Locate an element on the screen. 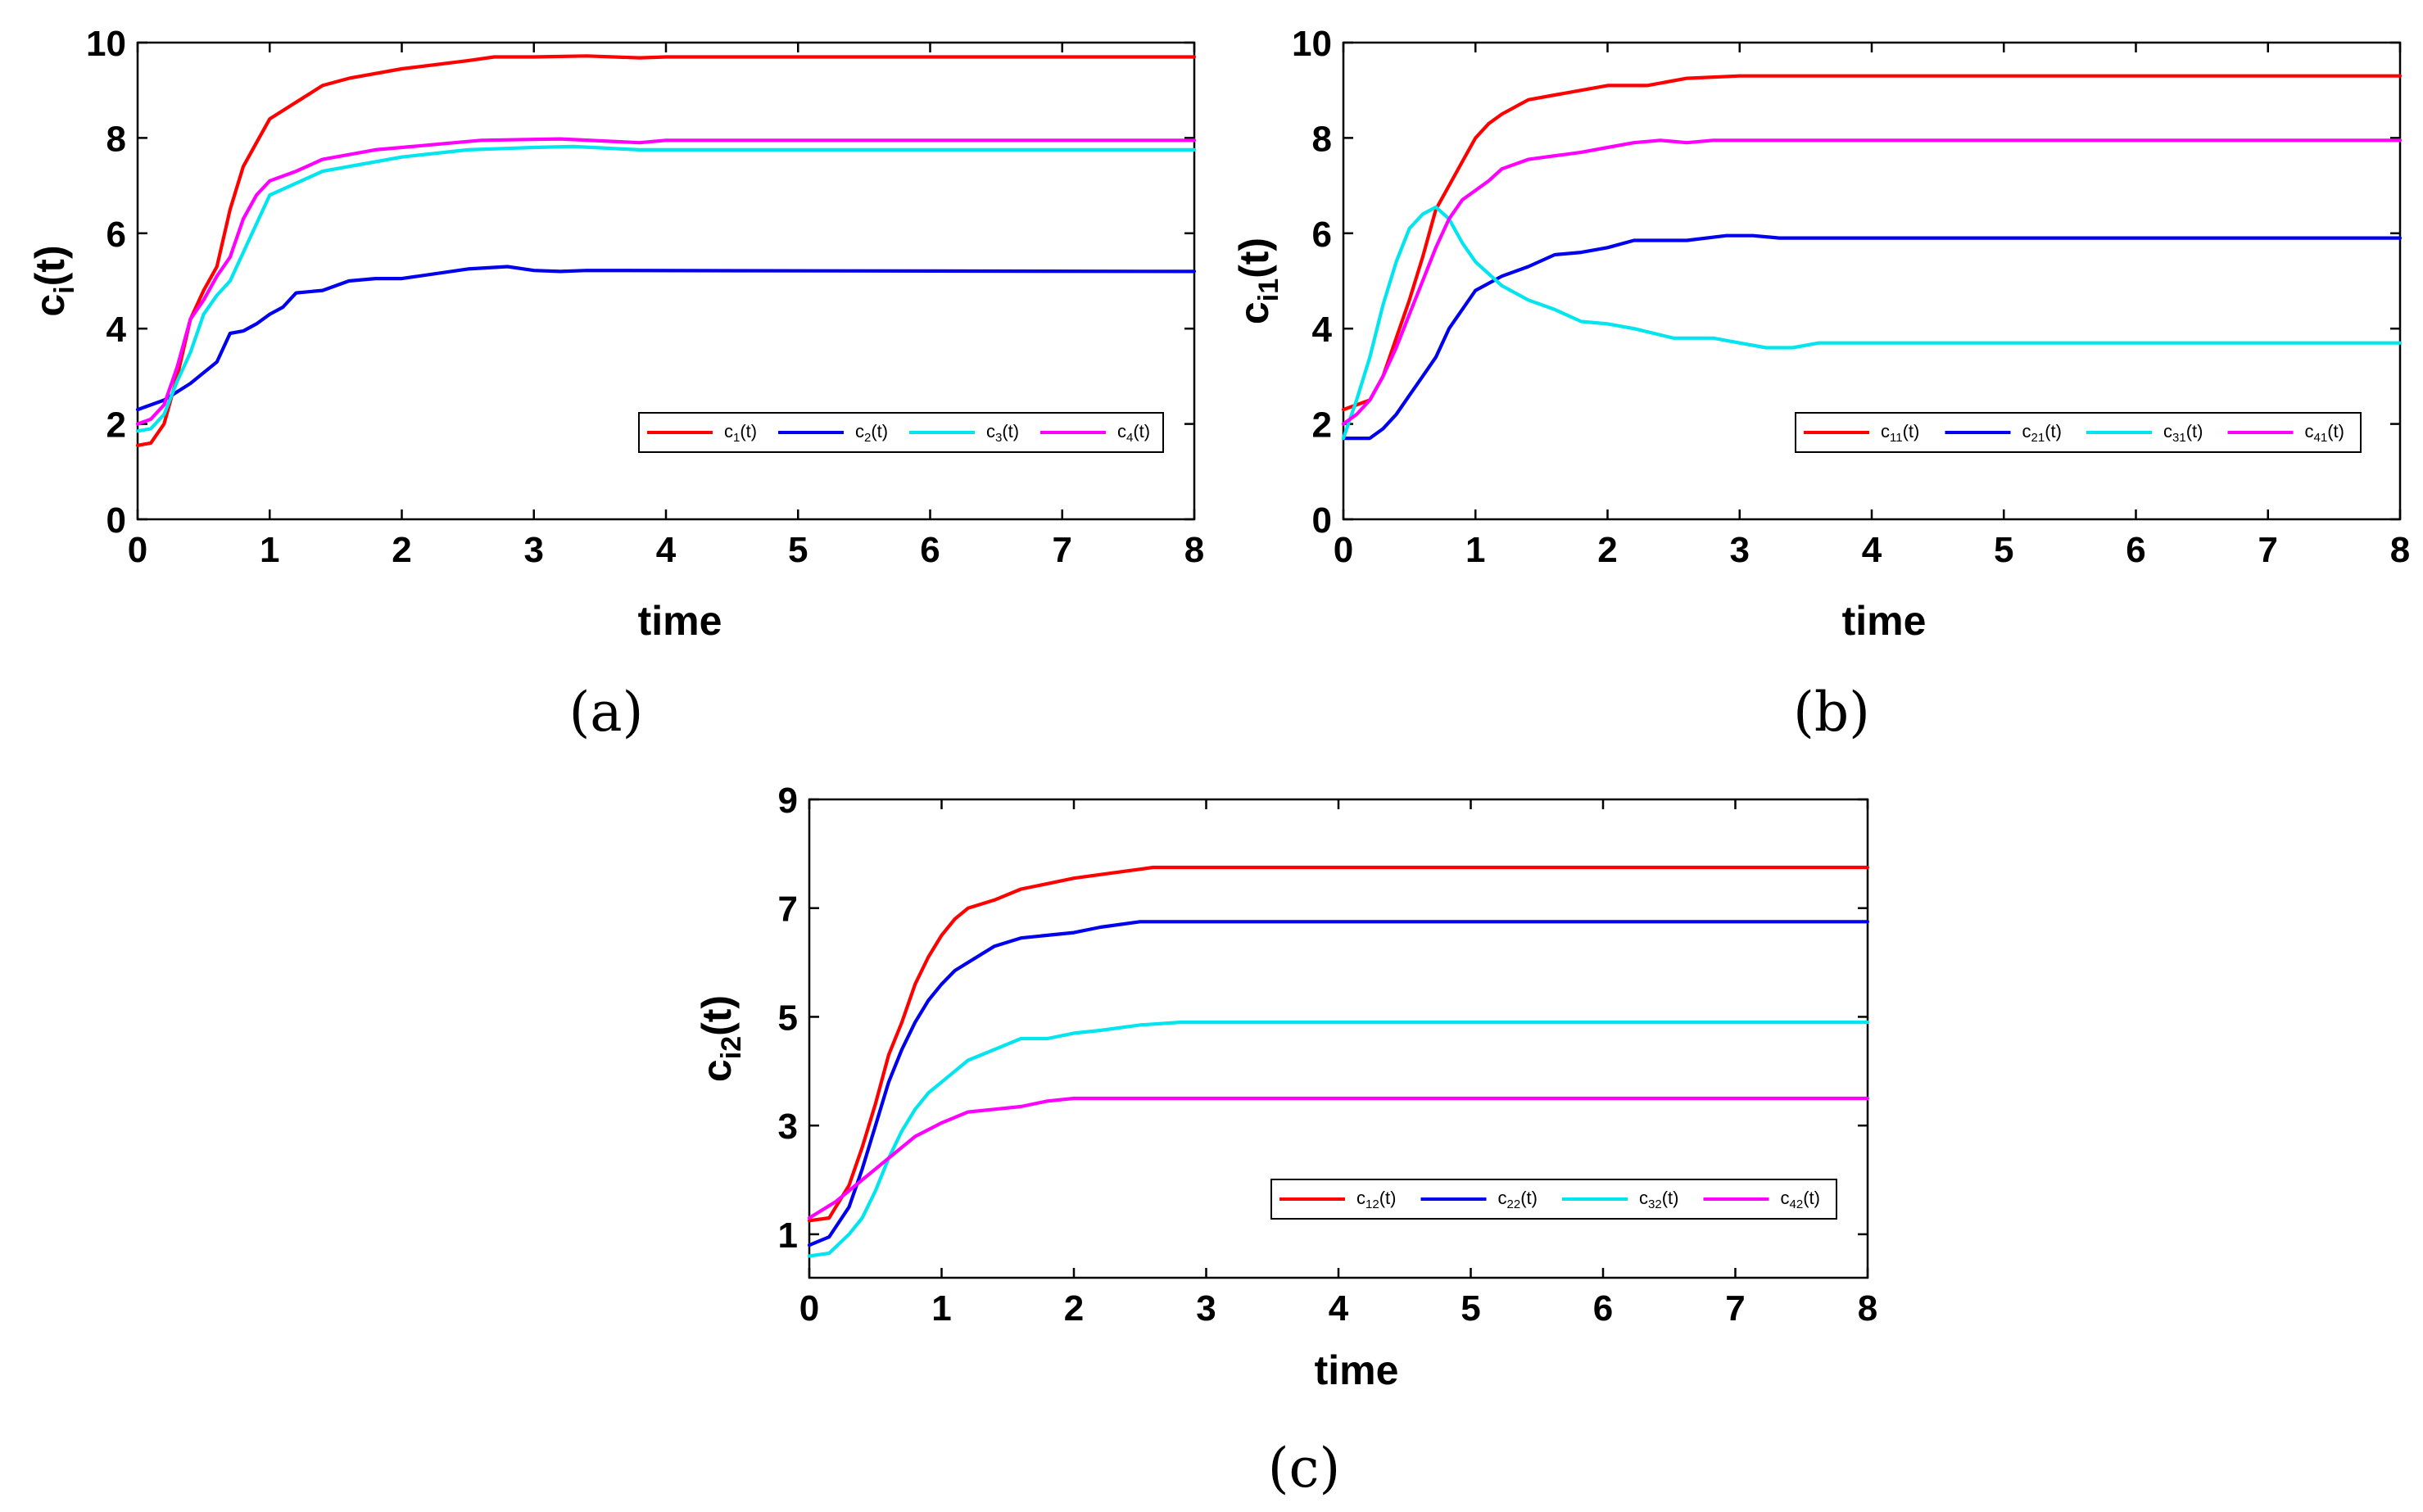  series-line-c31t is located at coordinates (1872, 323).